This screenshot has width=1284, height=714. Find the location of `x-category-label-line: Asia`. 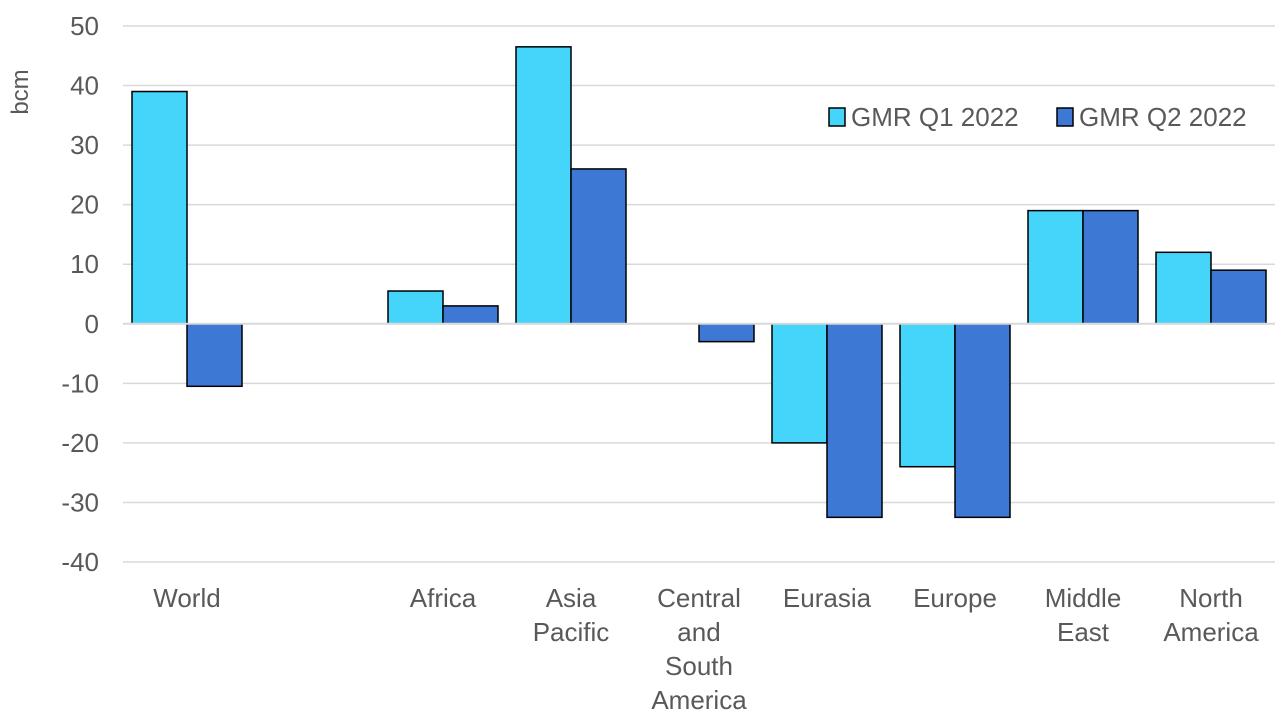

x-category-label-line: Asia is located at coordinates (571, 598).